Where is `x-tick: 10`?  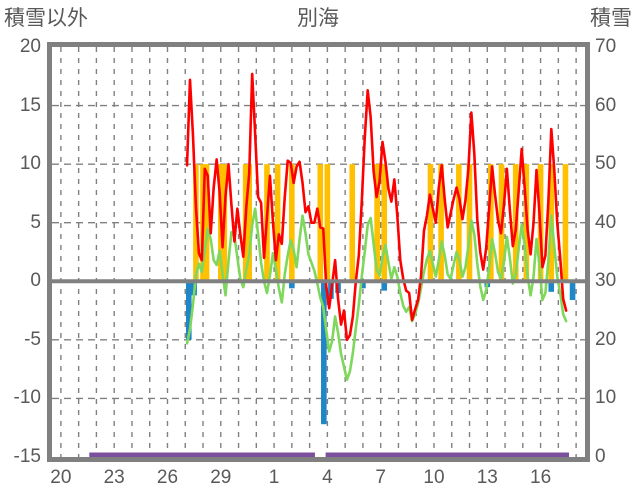
x-tick: 10 is located at coordinates (434, 477).